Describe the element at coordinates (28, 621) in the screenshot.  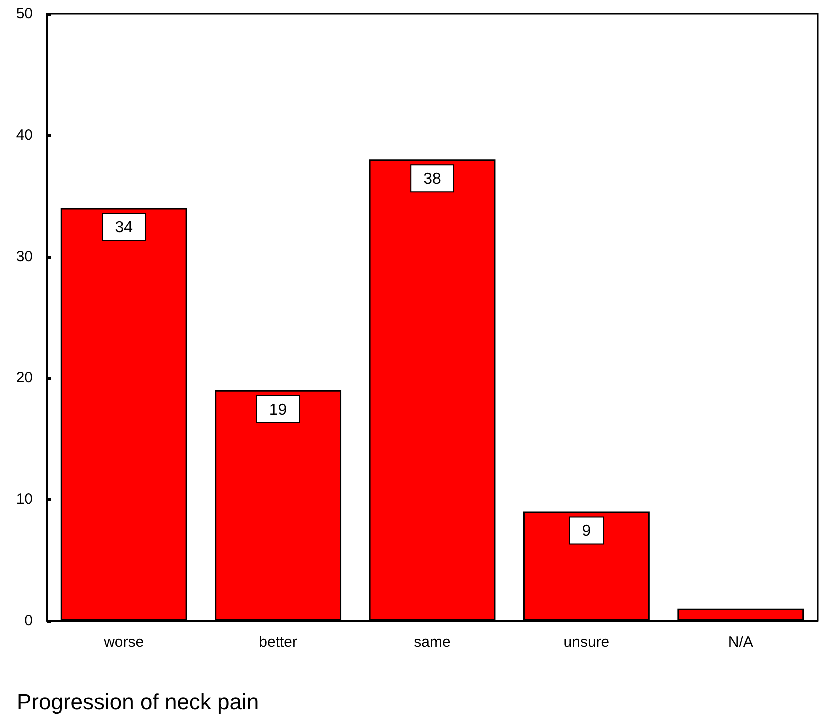
I see `y-tick-label: 0` at that location.